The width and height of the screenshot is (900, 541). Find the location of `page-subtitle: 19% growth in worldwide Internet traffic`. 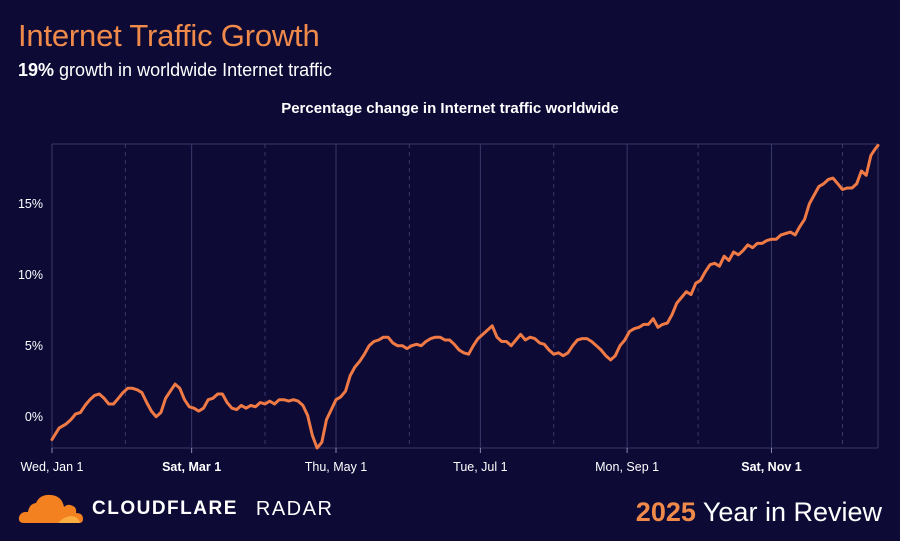

page-subtitle: 19% growth in worldwide Internet traffic is located at coordinates (175, 70).